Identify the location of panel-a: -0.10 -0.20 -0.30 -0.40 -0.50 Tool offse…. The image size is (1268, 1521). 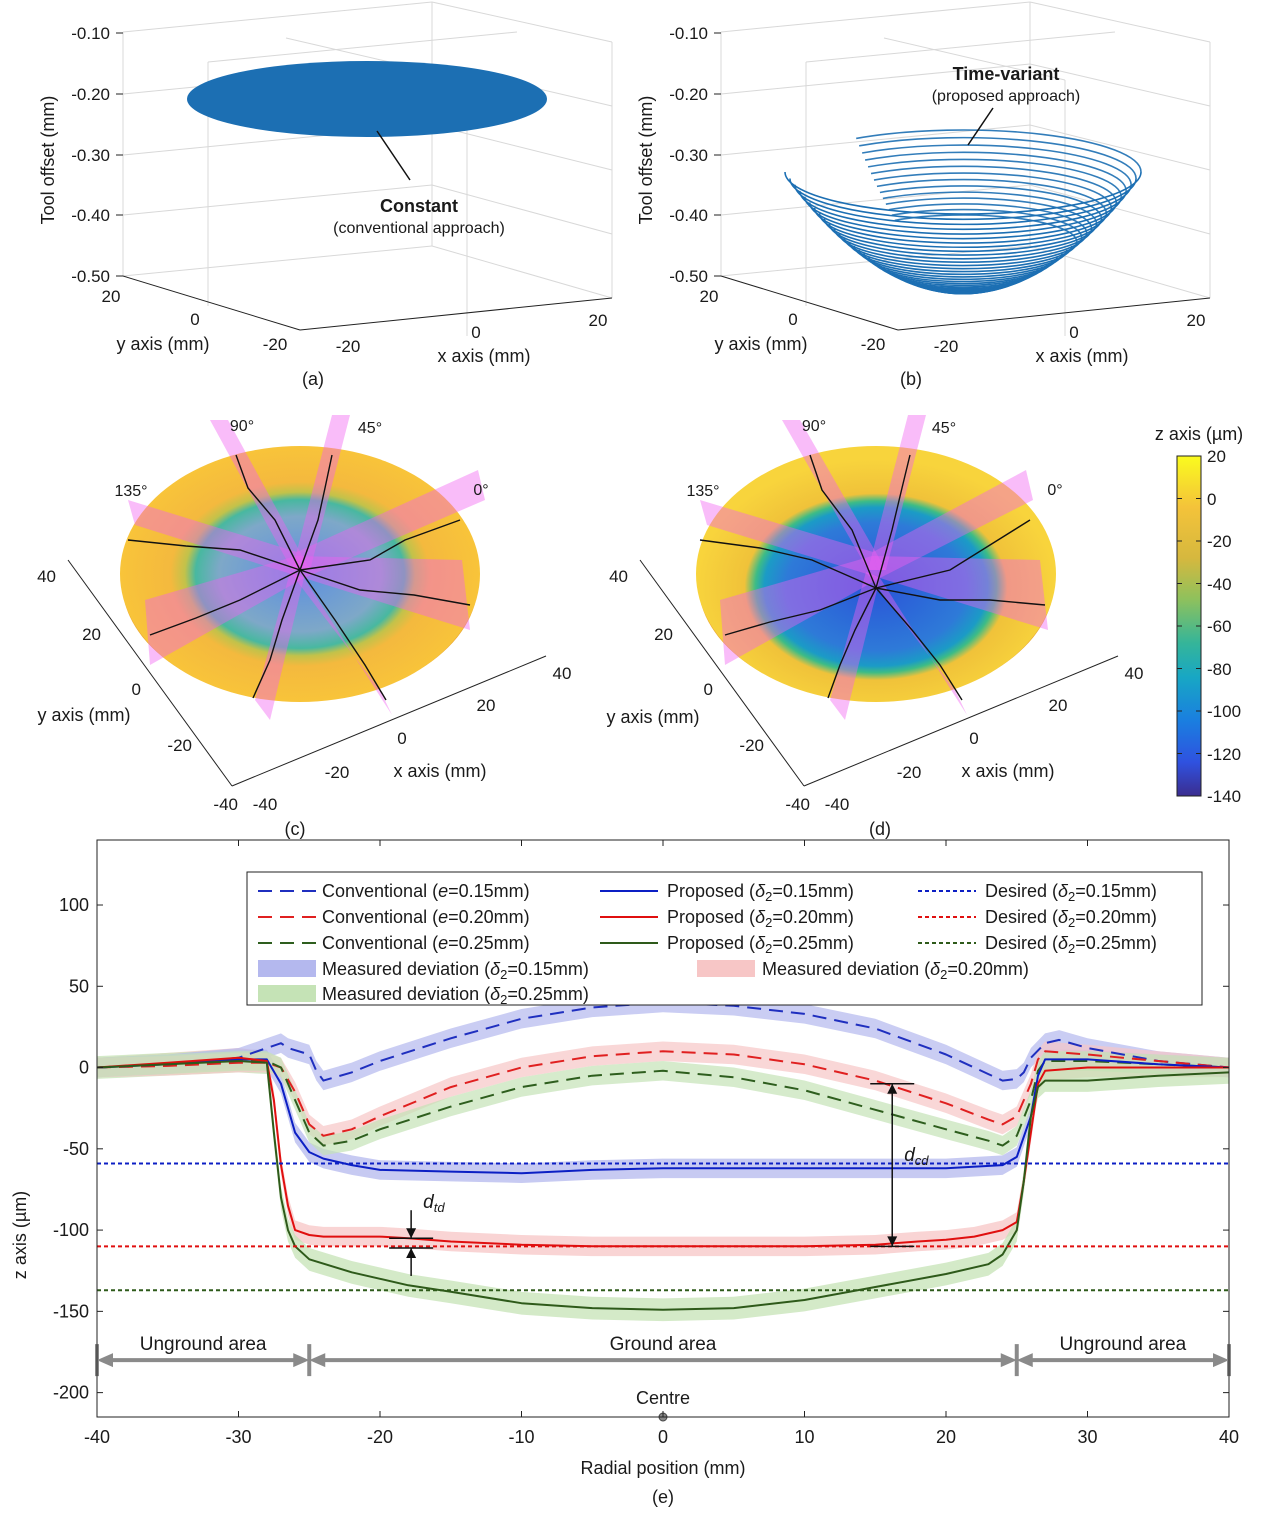
(325, 195).